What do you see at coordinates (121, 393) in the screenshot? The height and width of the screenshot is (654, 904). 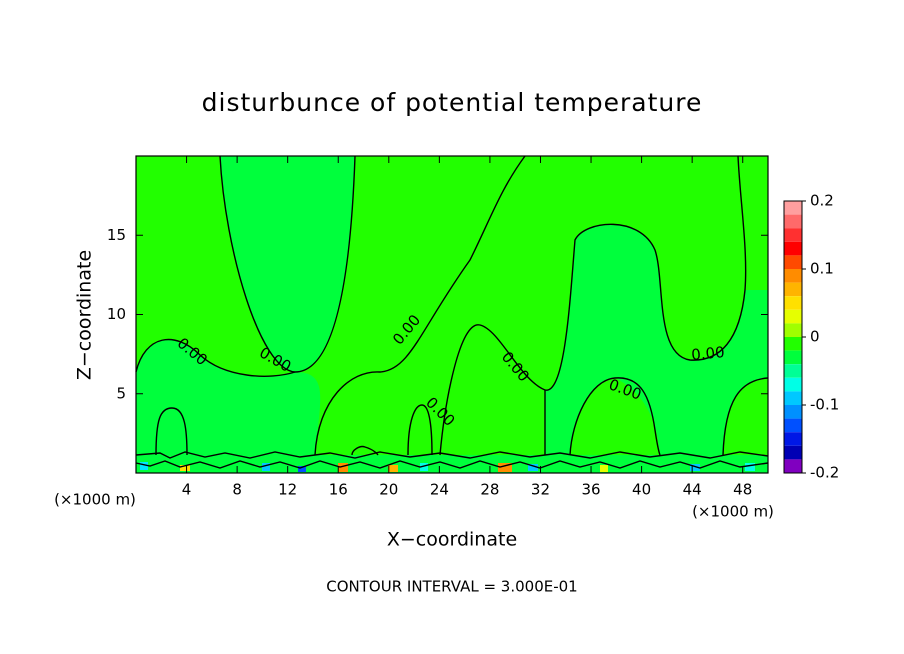 I see `y-tick-label: 5` at bounding box center [121, 393].